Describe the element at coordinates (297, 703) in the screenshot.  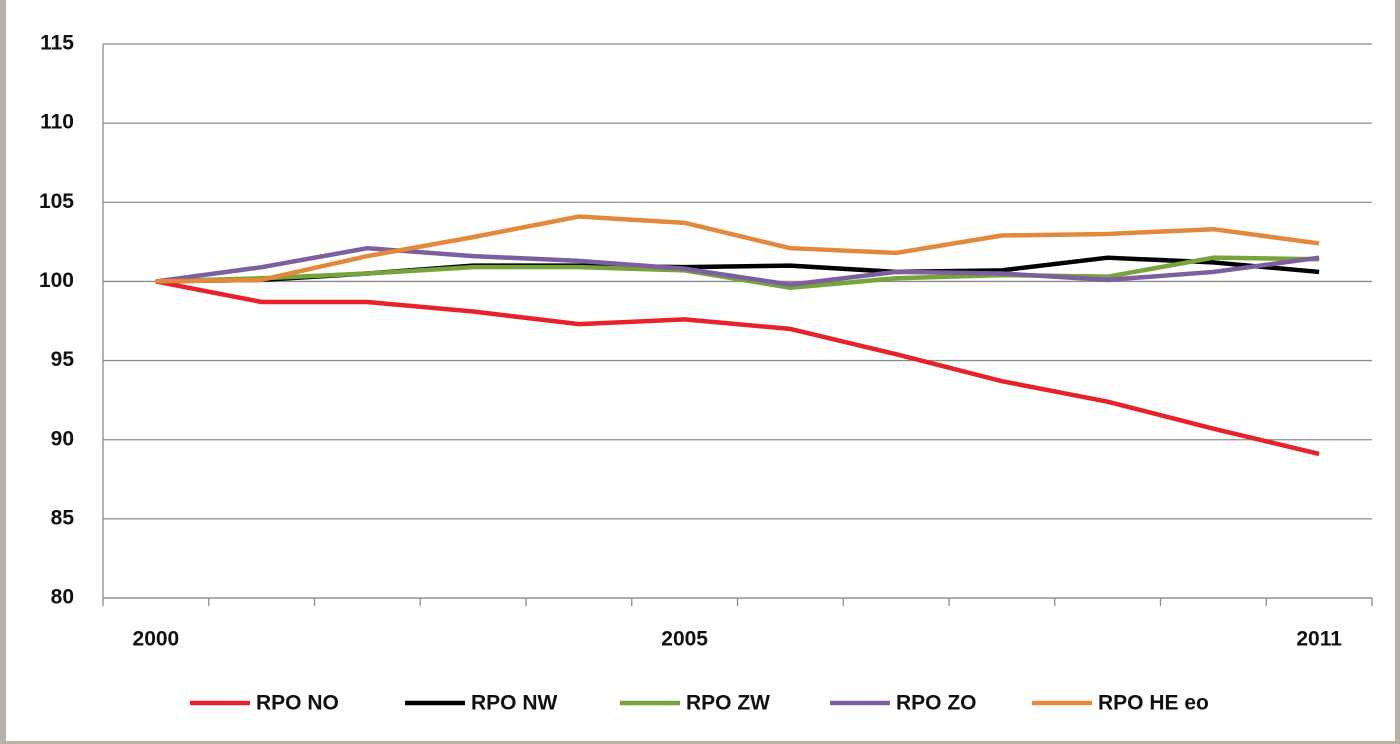
I see `legend-label: RPO NO` at that location.